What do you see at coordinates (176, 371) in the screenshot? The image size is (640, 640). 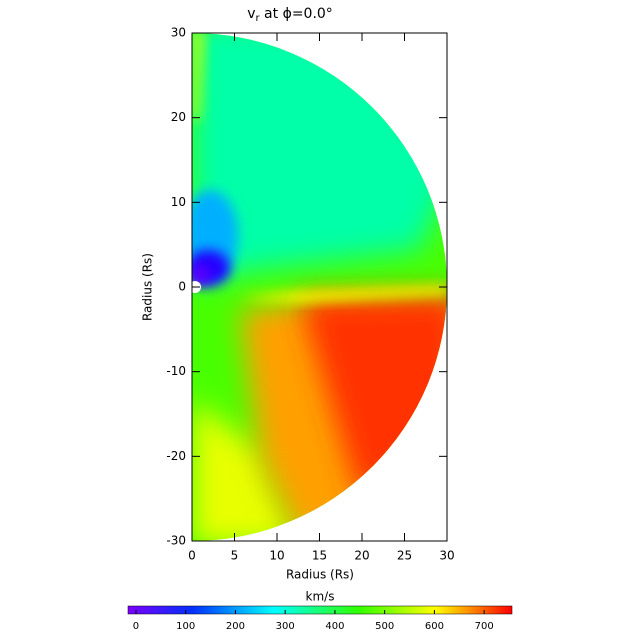 I see `y-tick-label: -10` at bounding box center [176, 371].